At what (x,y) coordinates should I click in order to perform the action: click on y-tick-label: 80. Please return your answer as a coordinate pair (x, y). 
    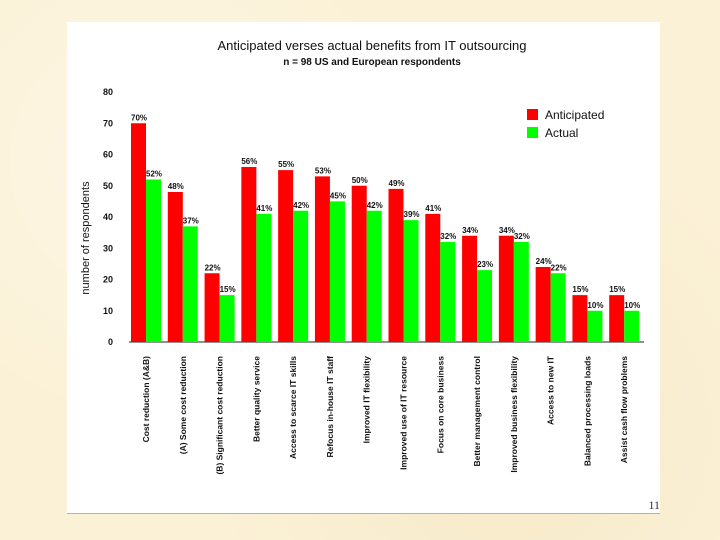
    Looking at the image, I should click on (108, 92).